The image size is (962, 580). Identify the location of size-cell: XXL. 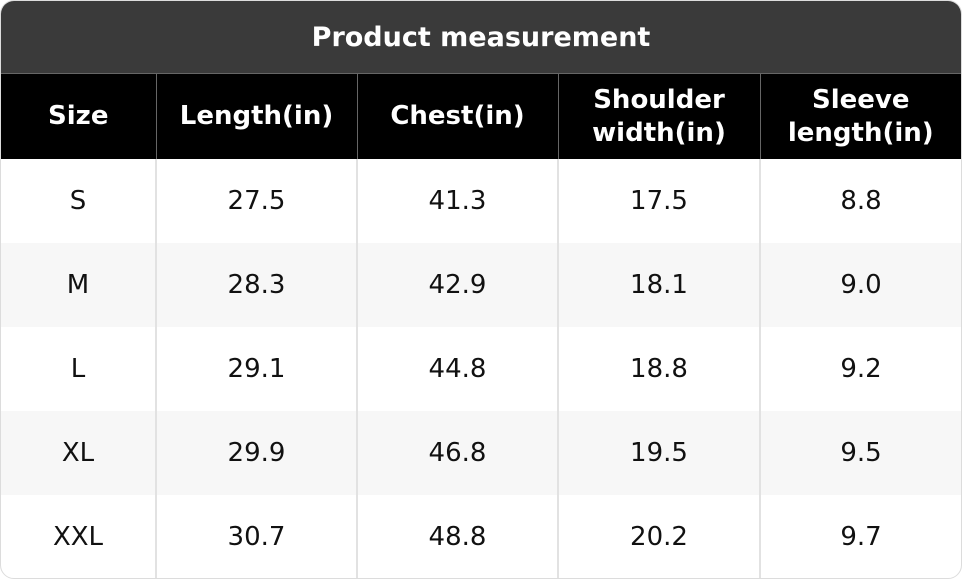
(78, 537).